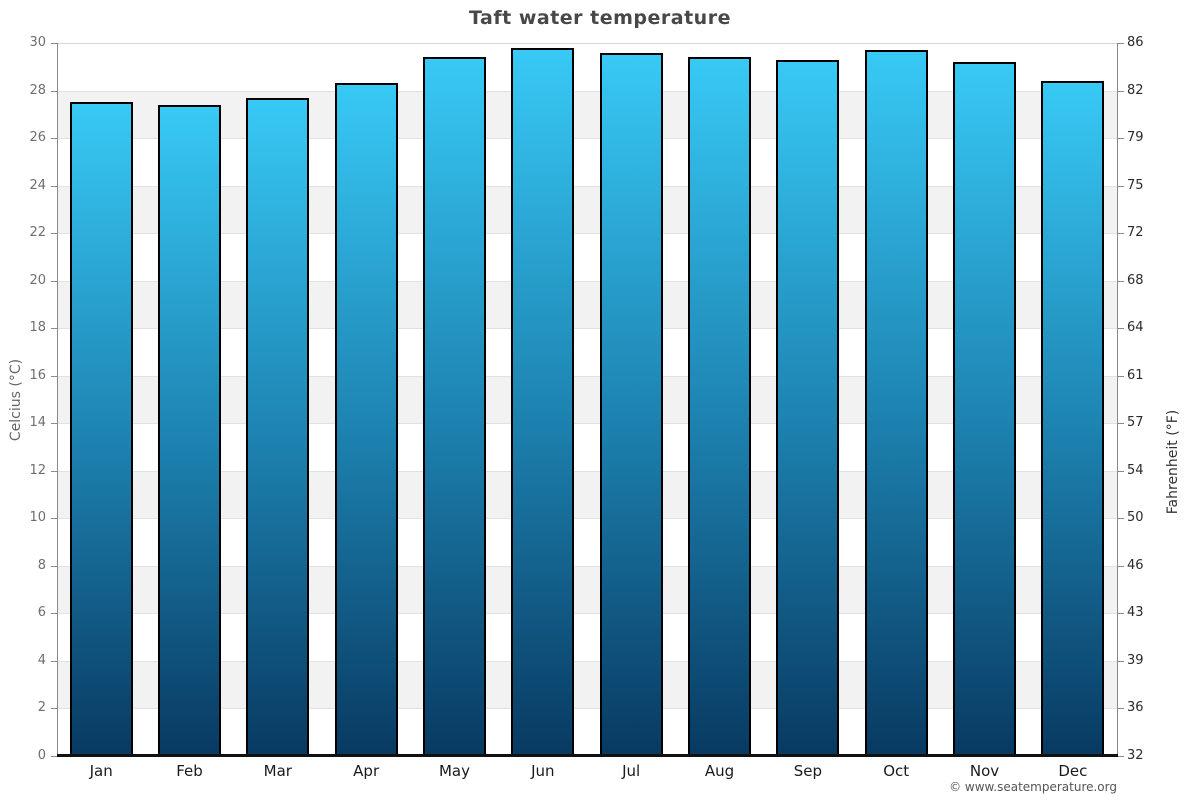  Describe the element at coordinates (37, 90) in the screenshot. I see `y-tick-label-celsius: 28` at that location.